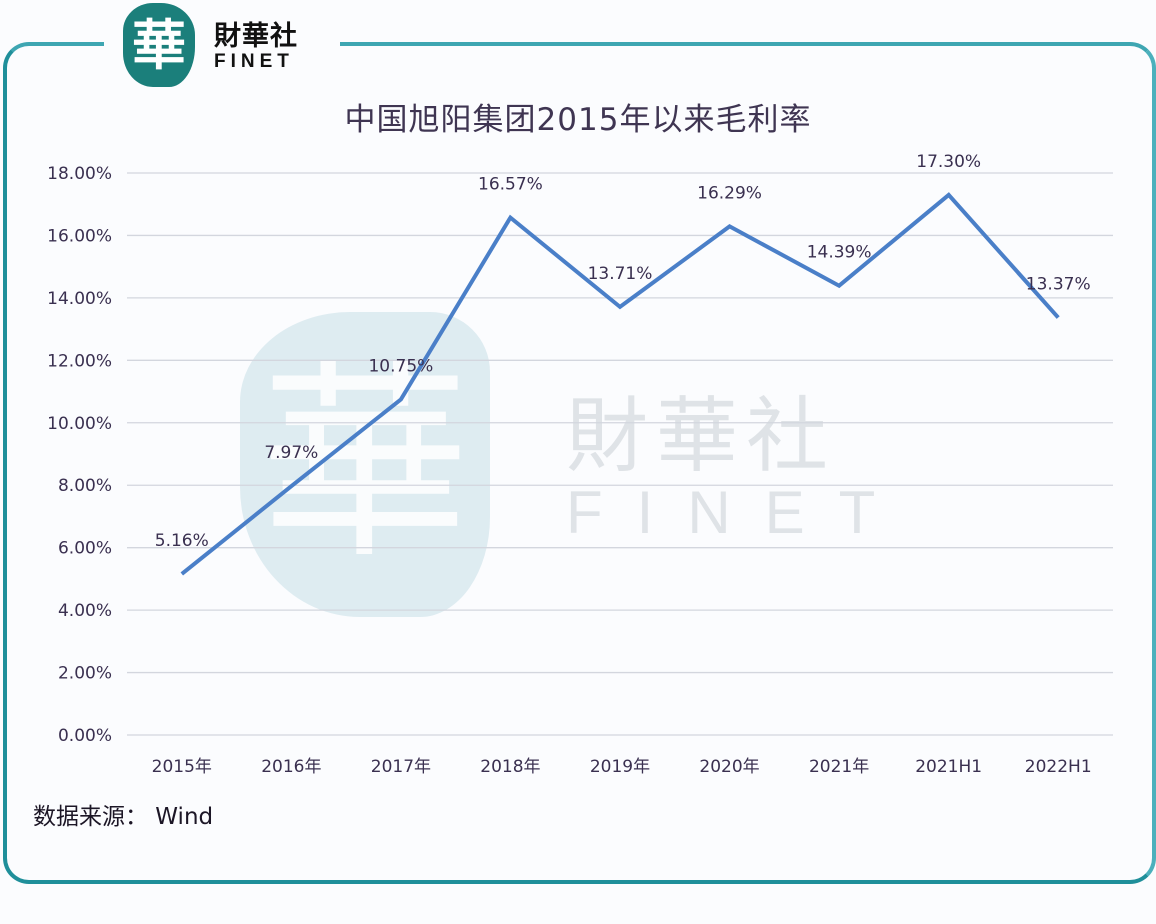 This screenshot has height=924, width=1156. What do you see at coordinates (79, 299) in the screenshot?
I see `y-tick-label: 14.00%` at bounding box center [79, 299].